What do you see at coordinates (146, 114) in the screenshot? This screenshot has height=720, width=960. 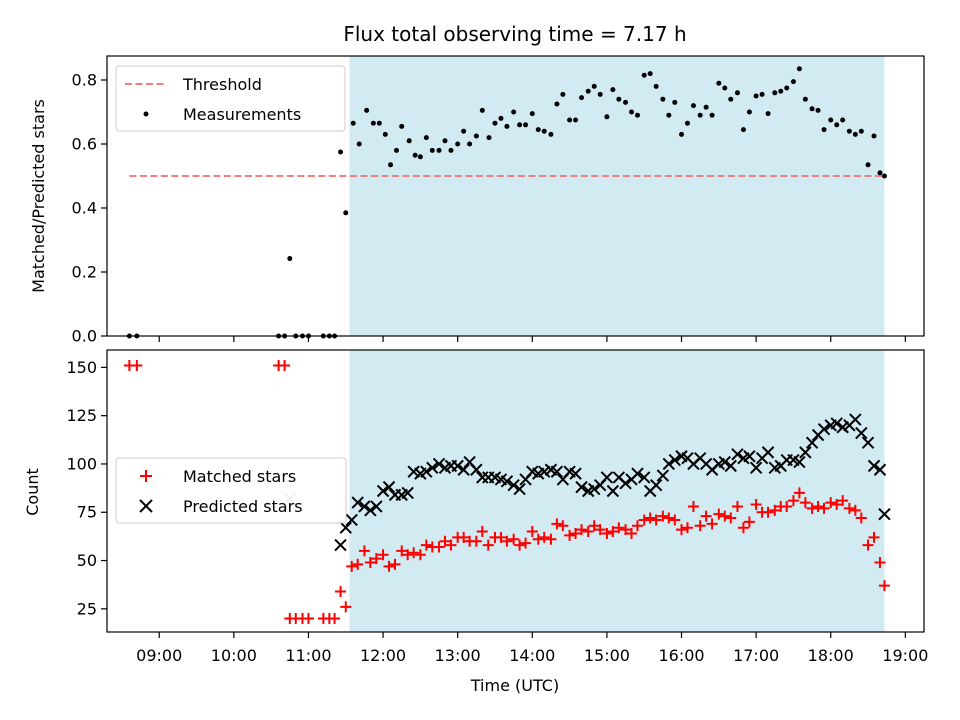 I see `legend-measurements-swatch` at bounding box center [146, 114].